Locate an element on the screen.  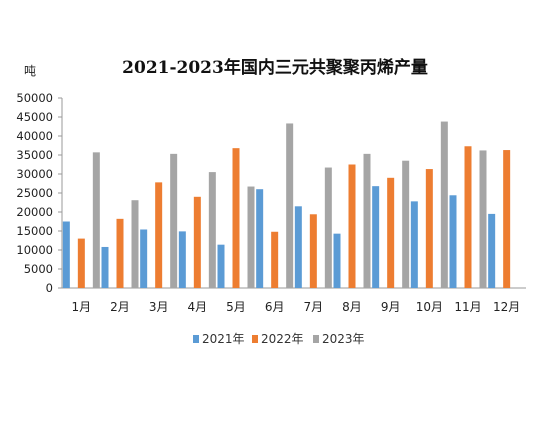
legend: 2021年 2022年 2023年 is located at coordinates (279, 339).